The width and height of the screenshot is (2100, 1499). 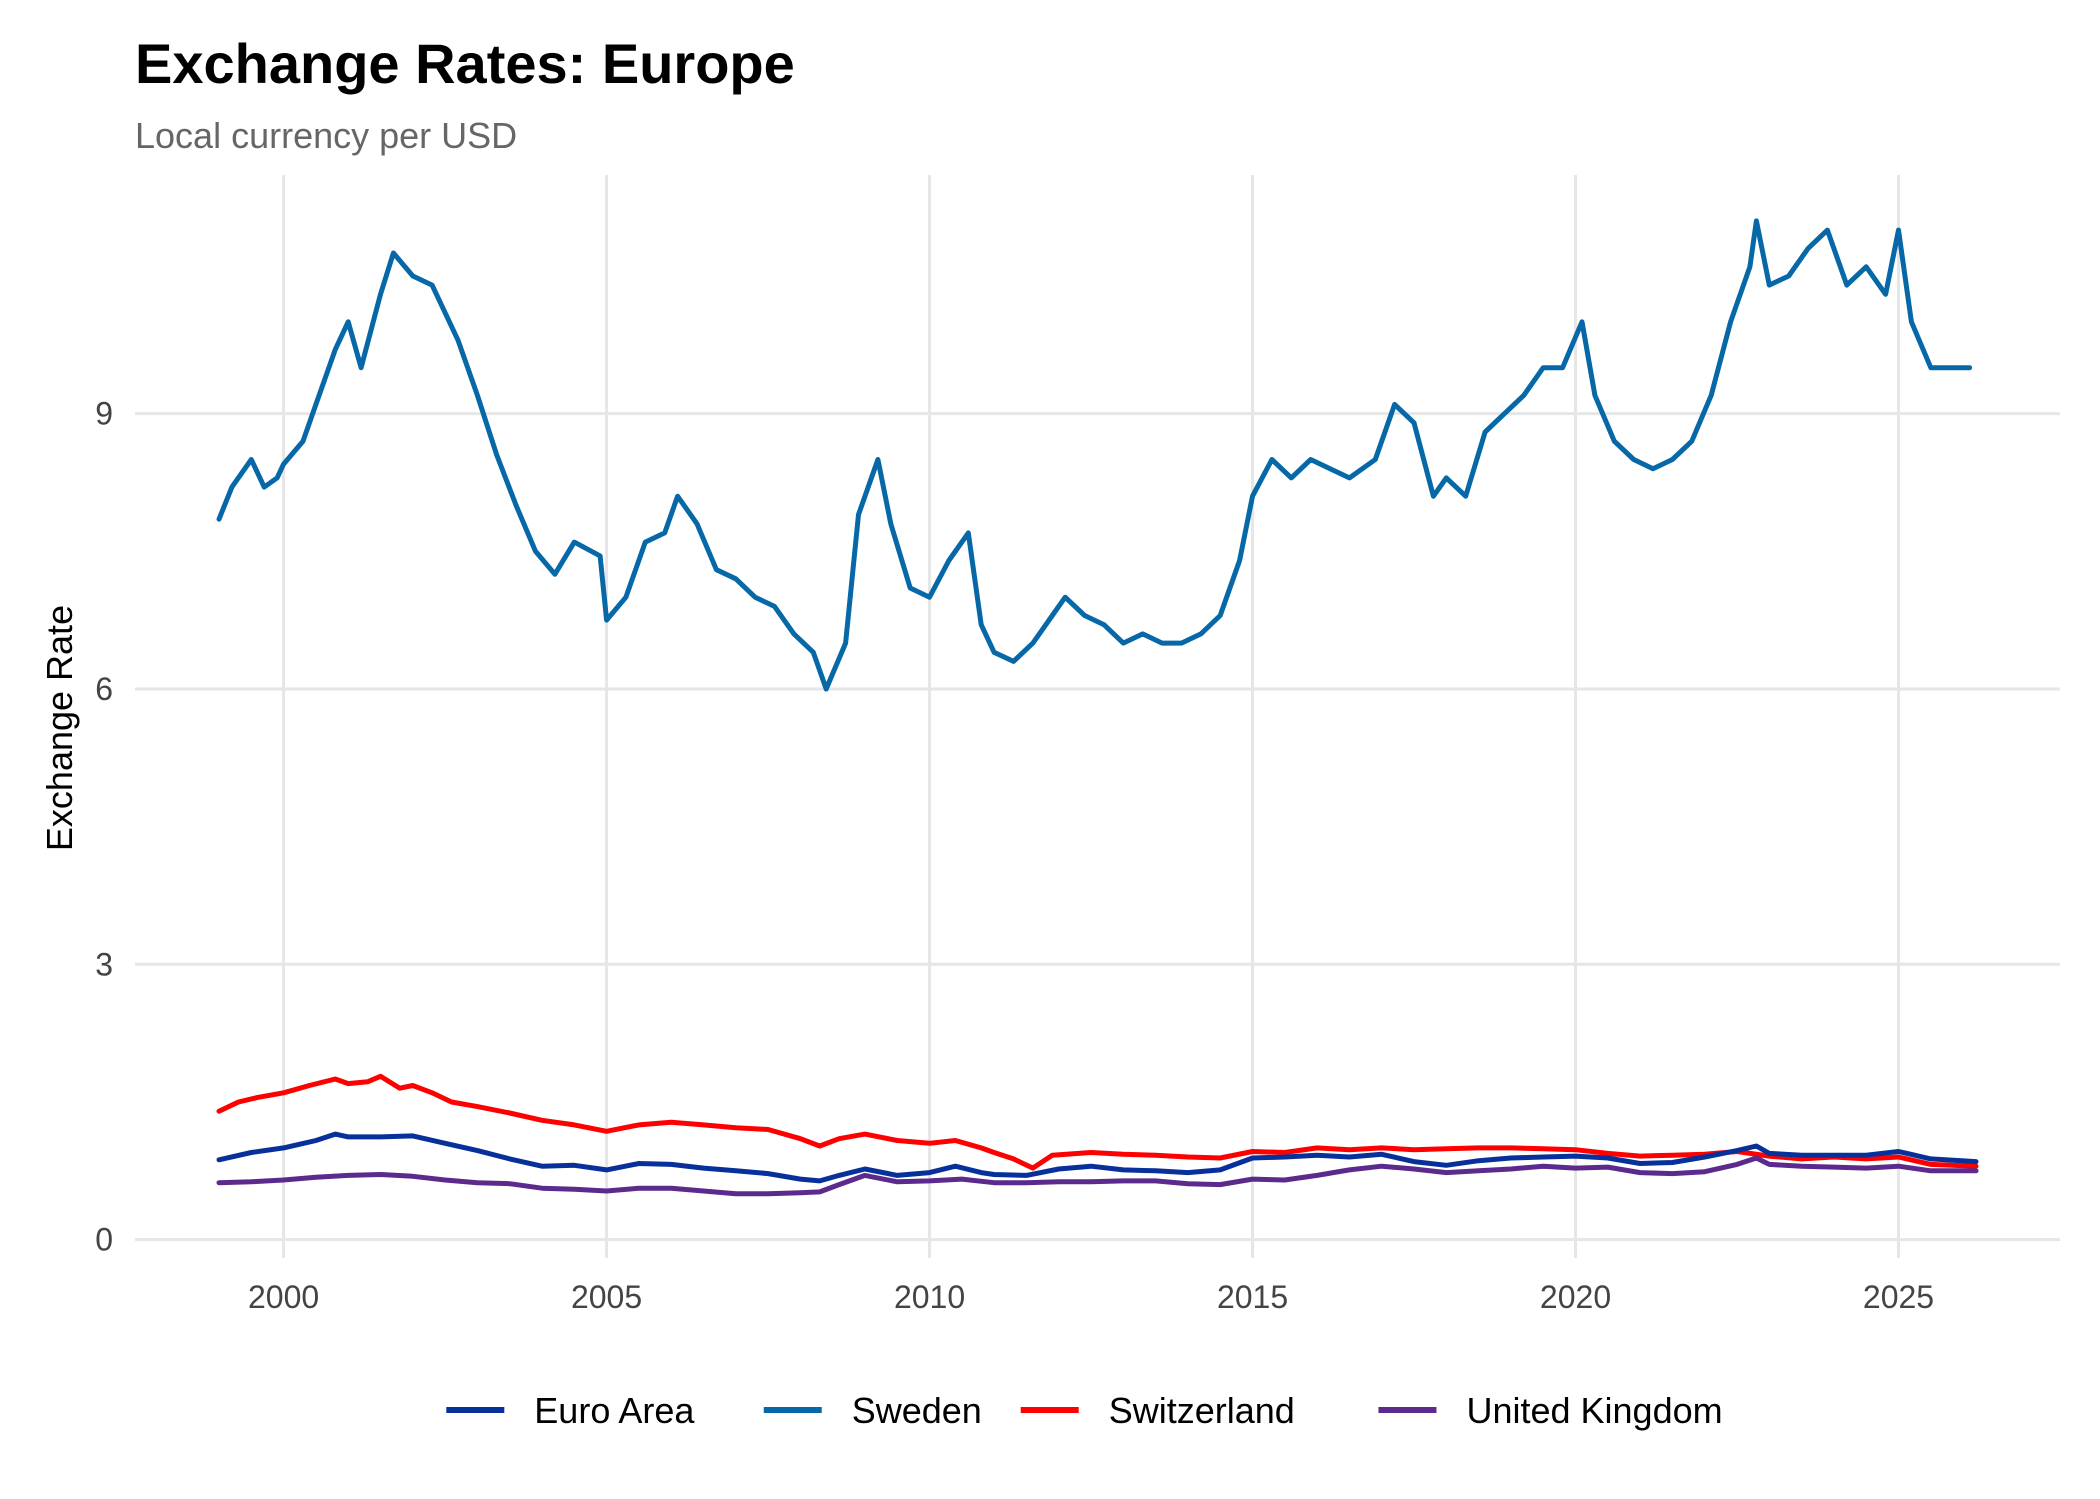 What do you see at coordinates (104, 414) in the screenshot?
I see `y-tick-label: 9` at bounding box center [104, 414].